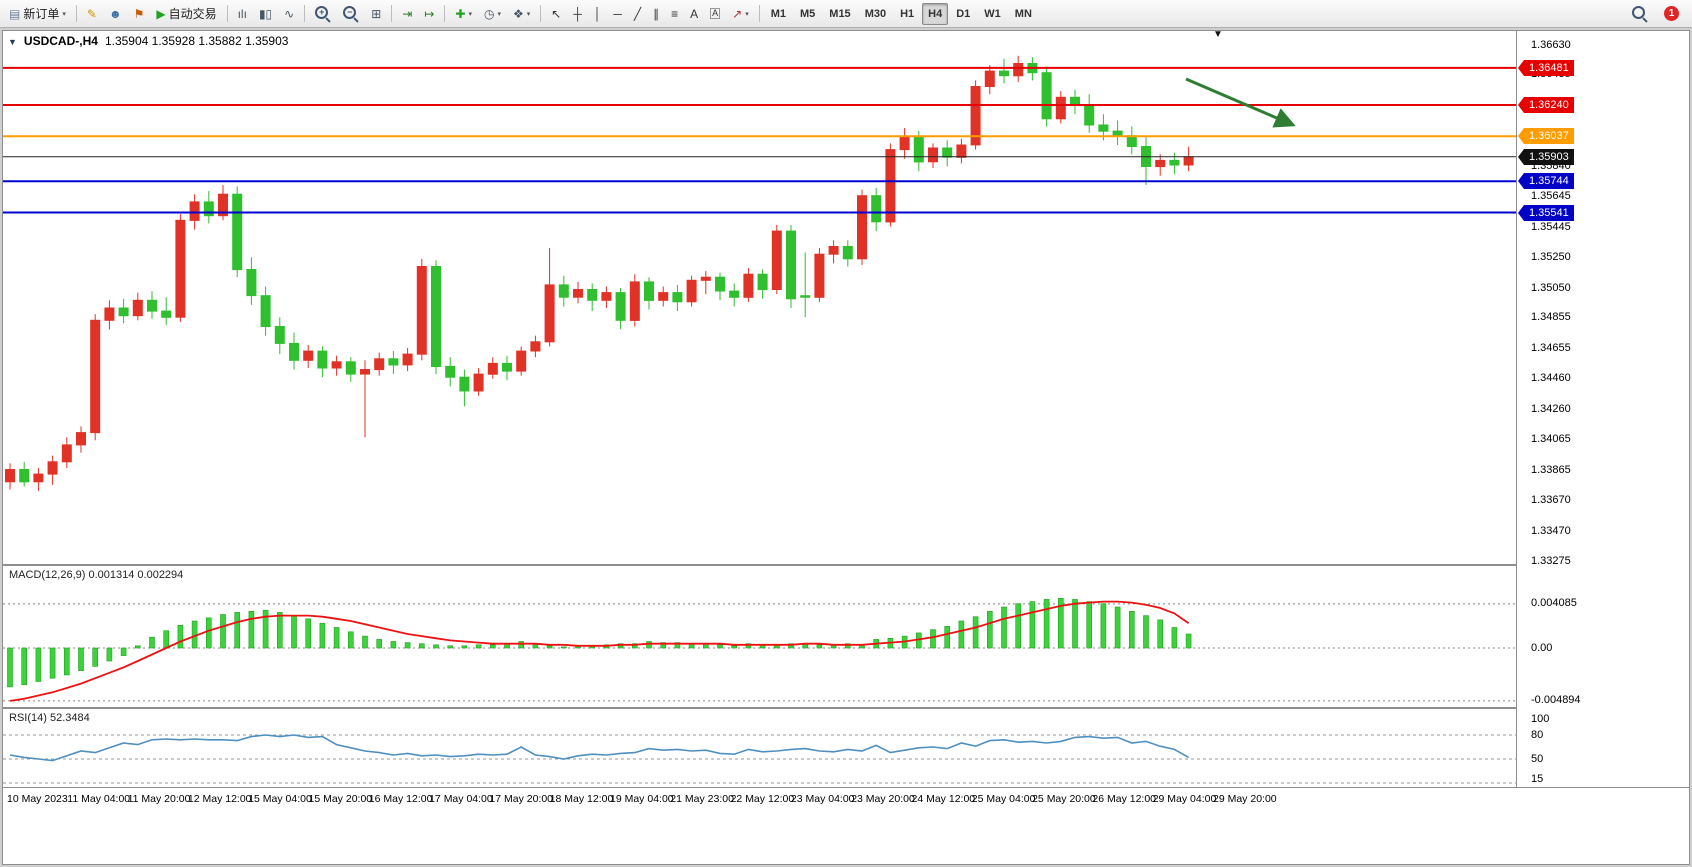 This screenshot has height=867, width=1692. I want to click on price-tag-1.36037: 1.36037, so click(1546, 136).